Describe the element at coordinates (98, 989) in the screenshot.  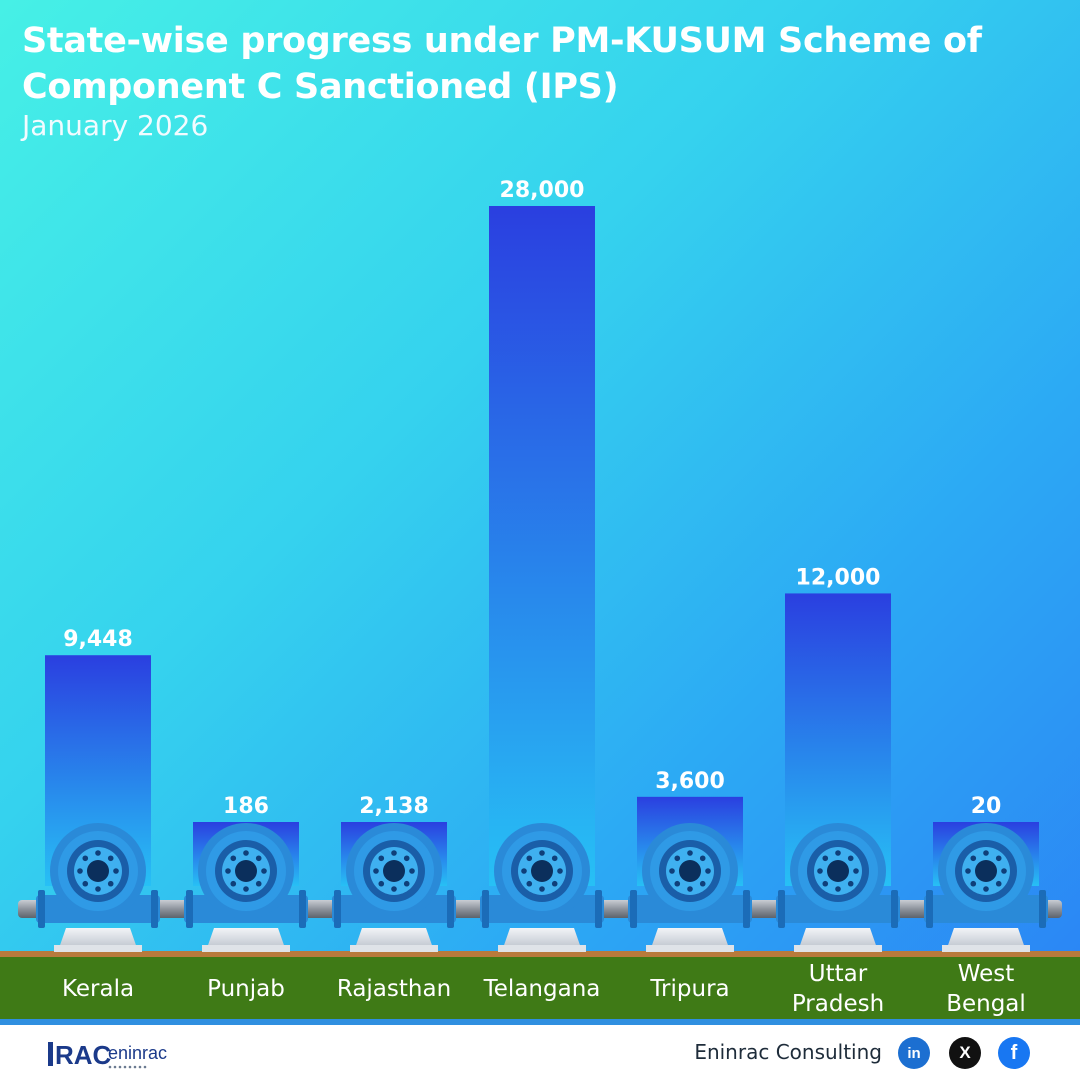
I see `x-tick-label: Kerala` at that location.